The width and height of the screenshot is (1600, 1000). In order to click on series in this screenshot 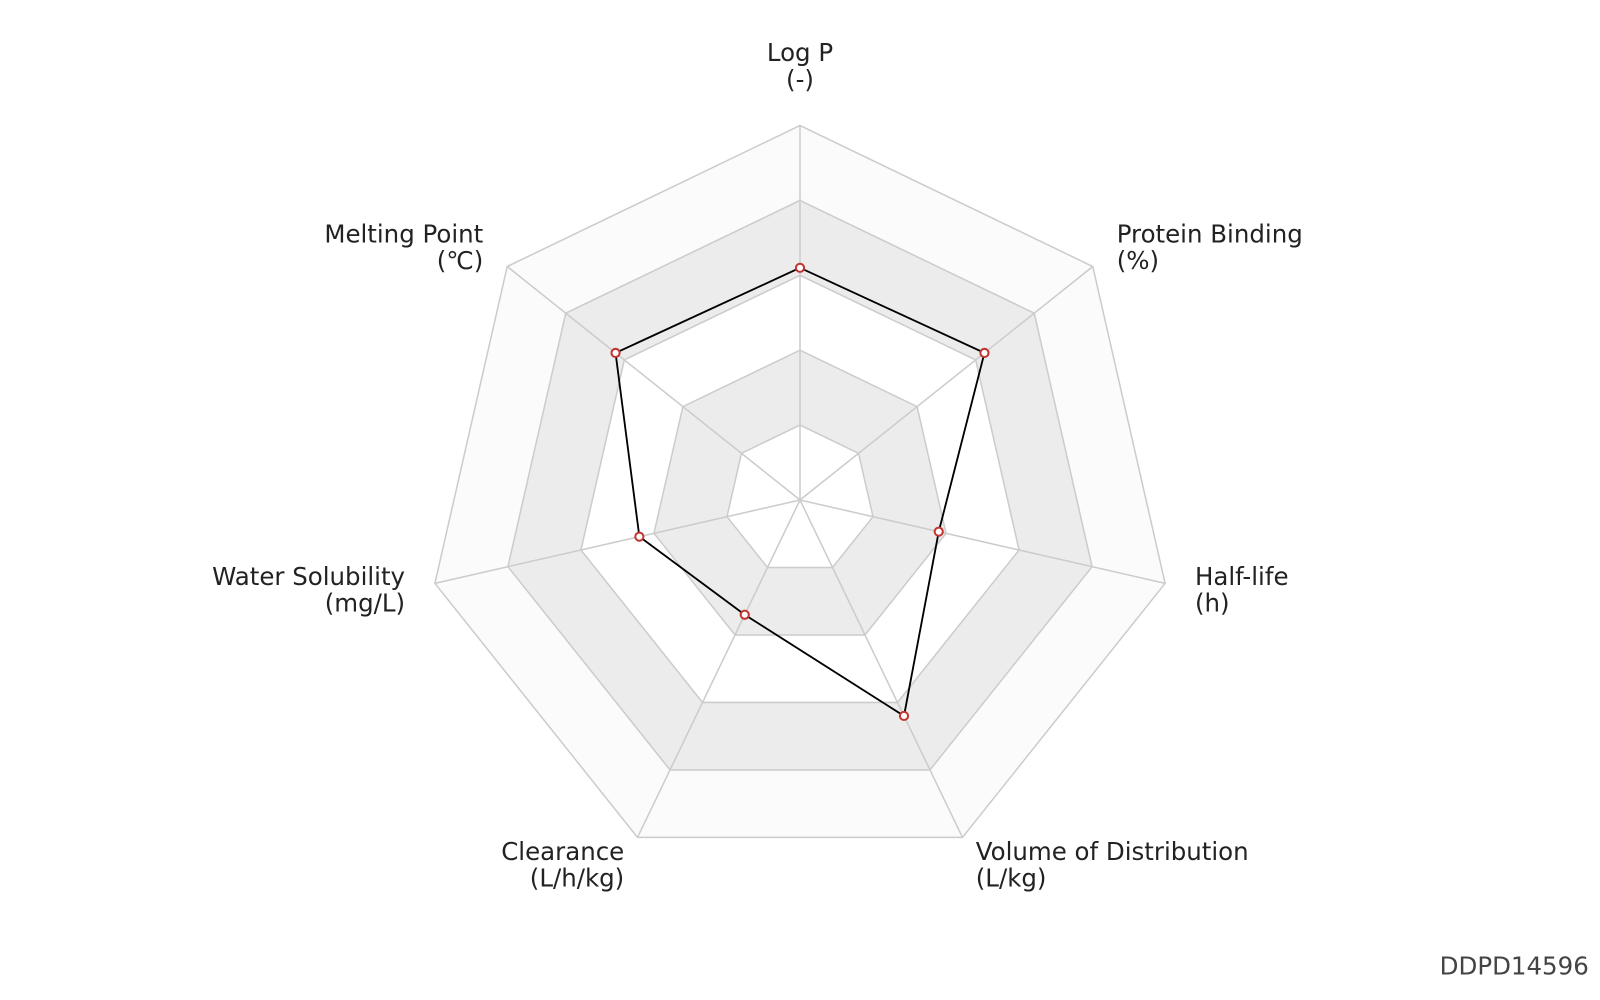, I will do `click(800, 492)`.